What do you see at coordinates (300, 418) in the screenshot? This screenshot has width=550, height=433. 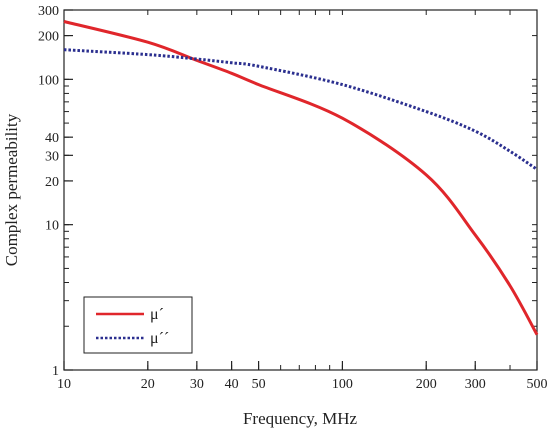 I see `x-axis-title: Frequency, MHz` at bounding box center [300, 418].